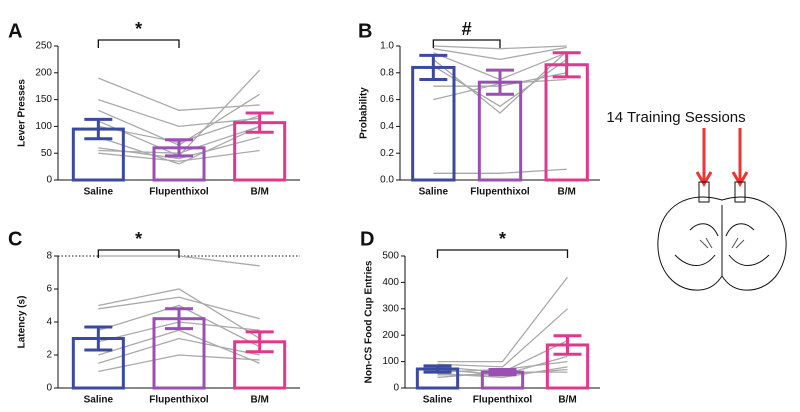 The height and width of the screenshot is (412, 800). Describe the element at coordinates (390, 308) in the screenshot. I see `y-tick-label: 300` at that location.